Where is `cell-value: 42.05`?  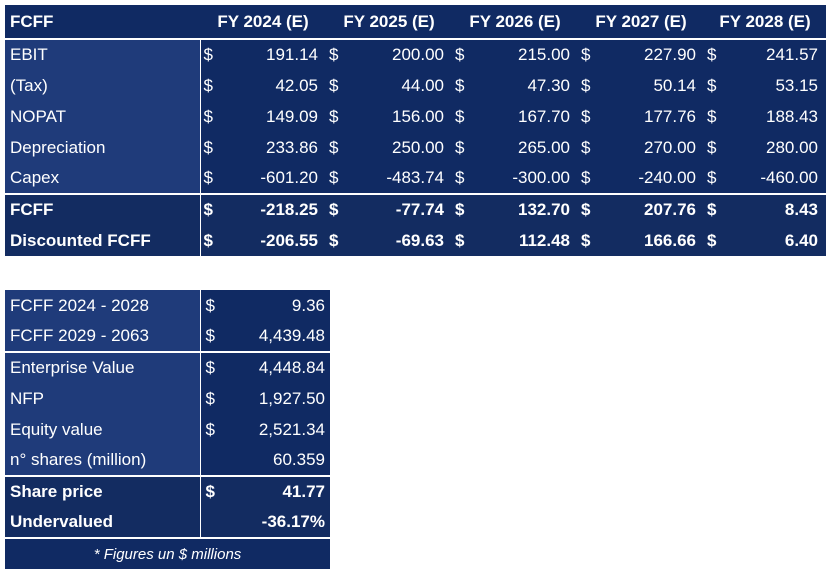
cell-value: 42.05 is located at coordinates (275, 85).